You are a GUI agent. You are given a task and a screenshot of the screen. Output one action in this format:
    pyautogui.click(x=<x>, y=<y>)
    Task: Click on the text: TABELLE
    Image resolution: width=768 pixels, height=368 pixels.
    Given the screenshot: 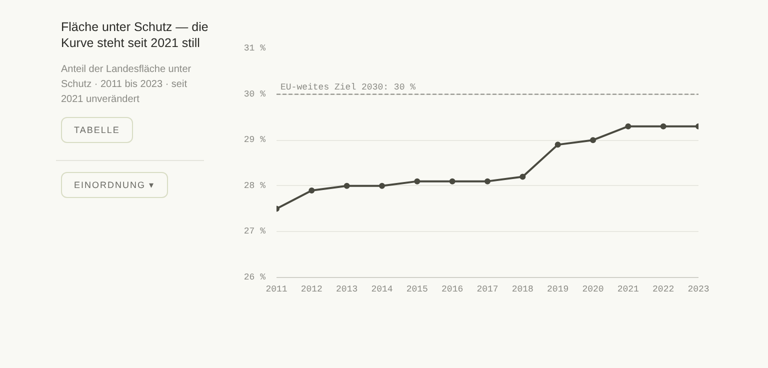 What is the action you would take?
    pyautogui.click(x=97, y=129)
    